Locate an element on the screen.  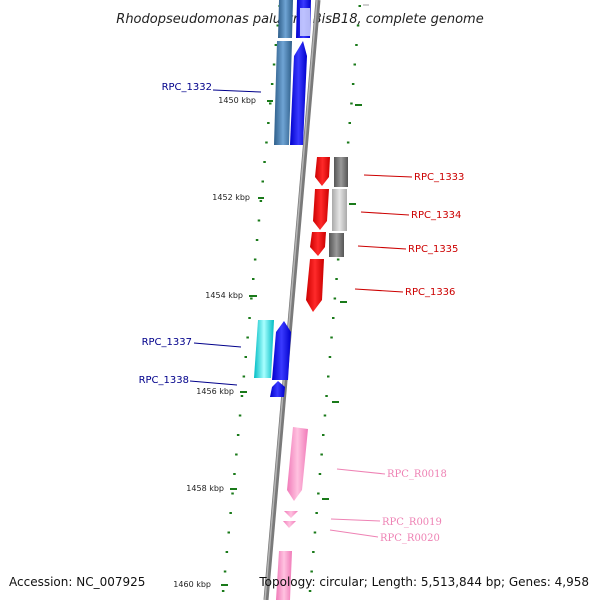
gene-label-rpc-r0019: RPC_R0019 is located at coordinates (412, 522).